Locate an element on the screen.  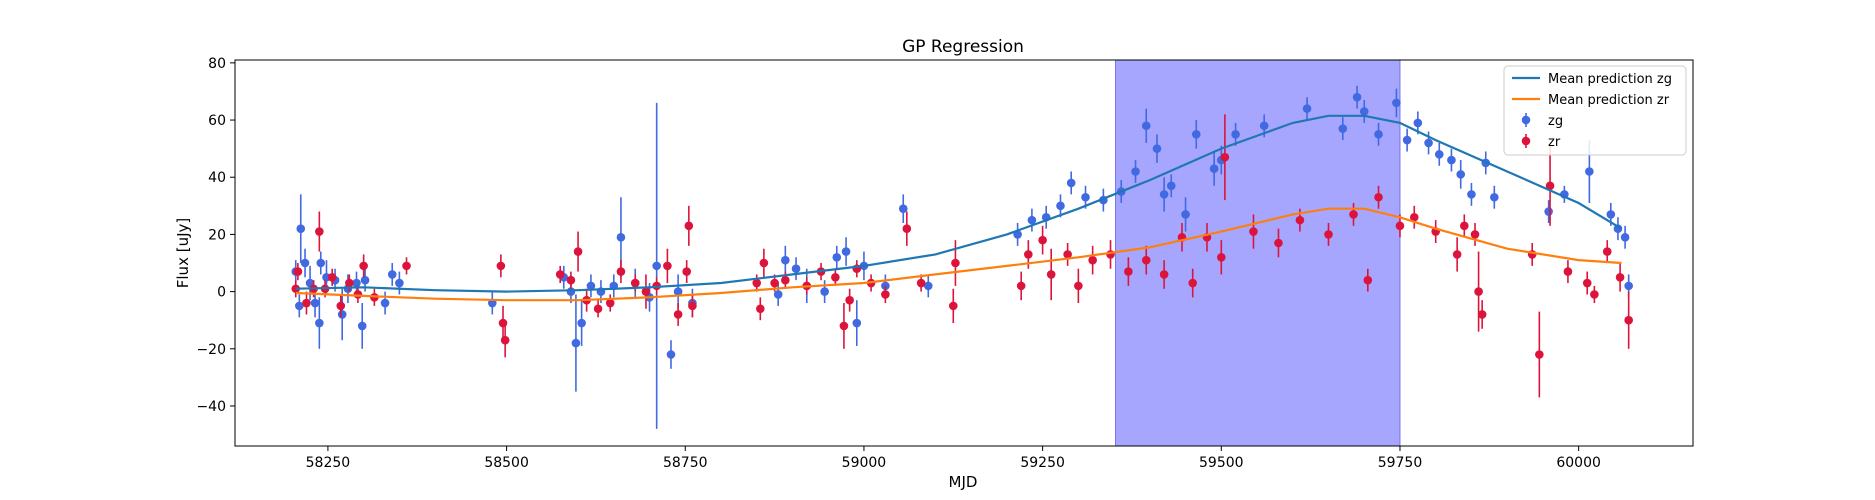
chart-title: GP Regression is located at coordinates (963, 47).